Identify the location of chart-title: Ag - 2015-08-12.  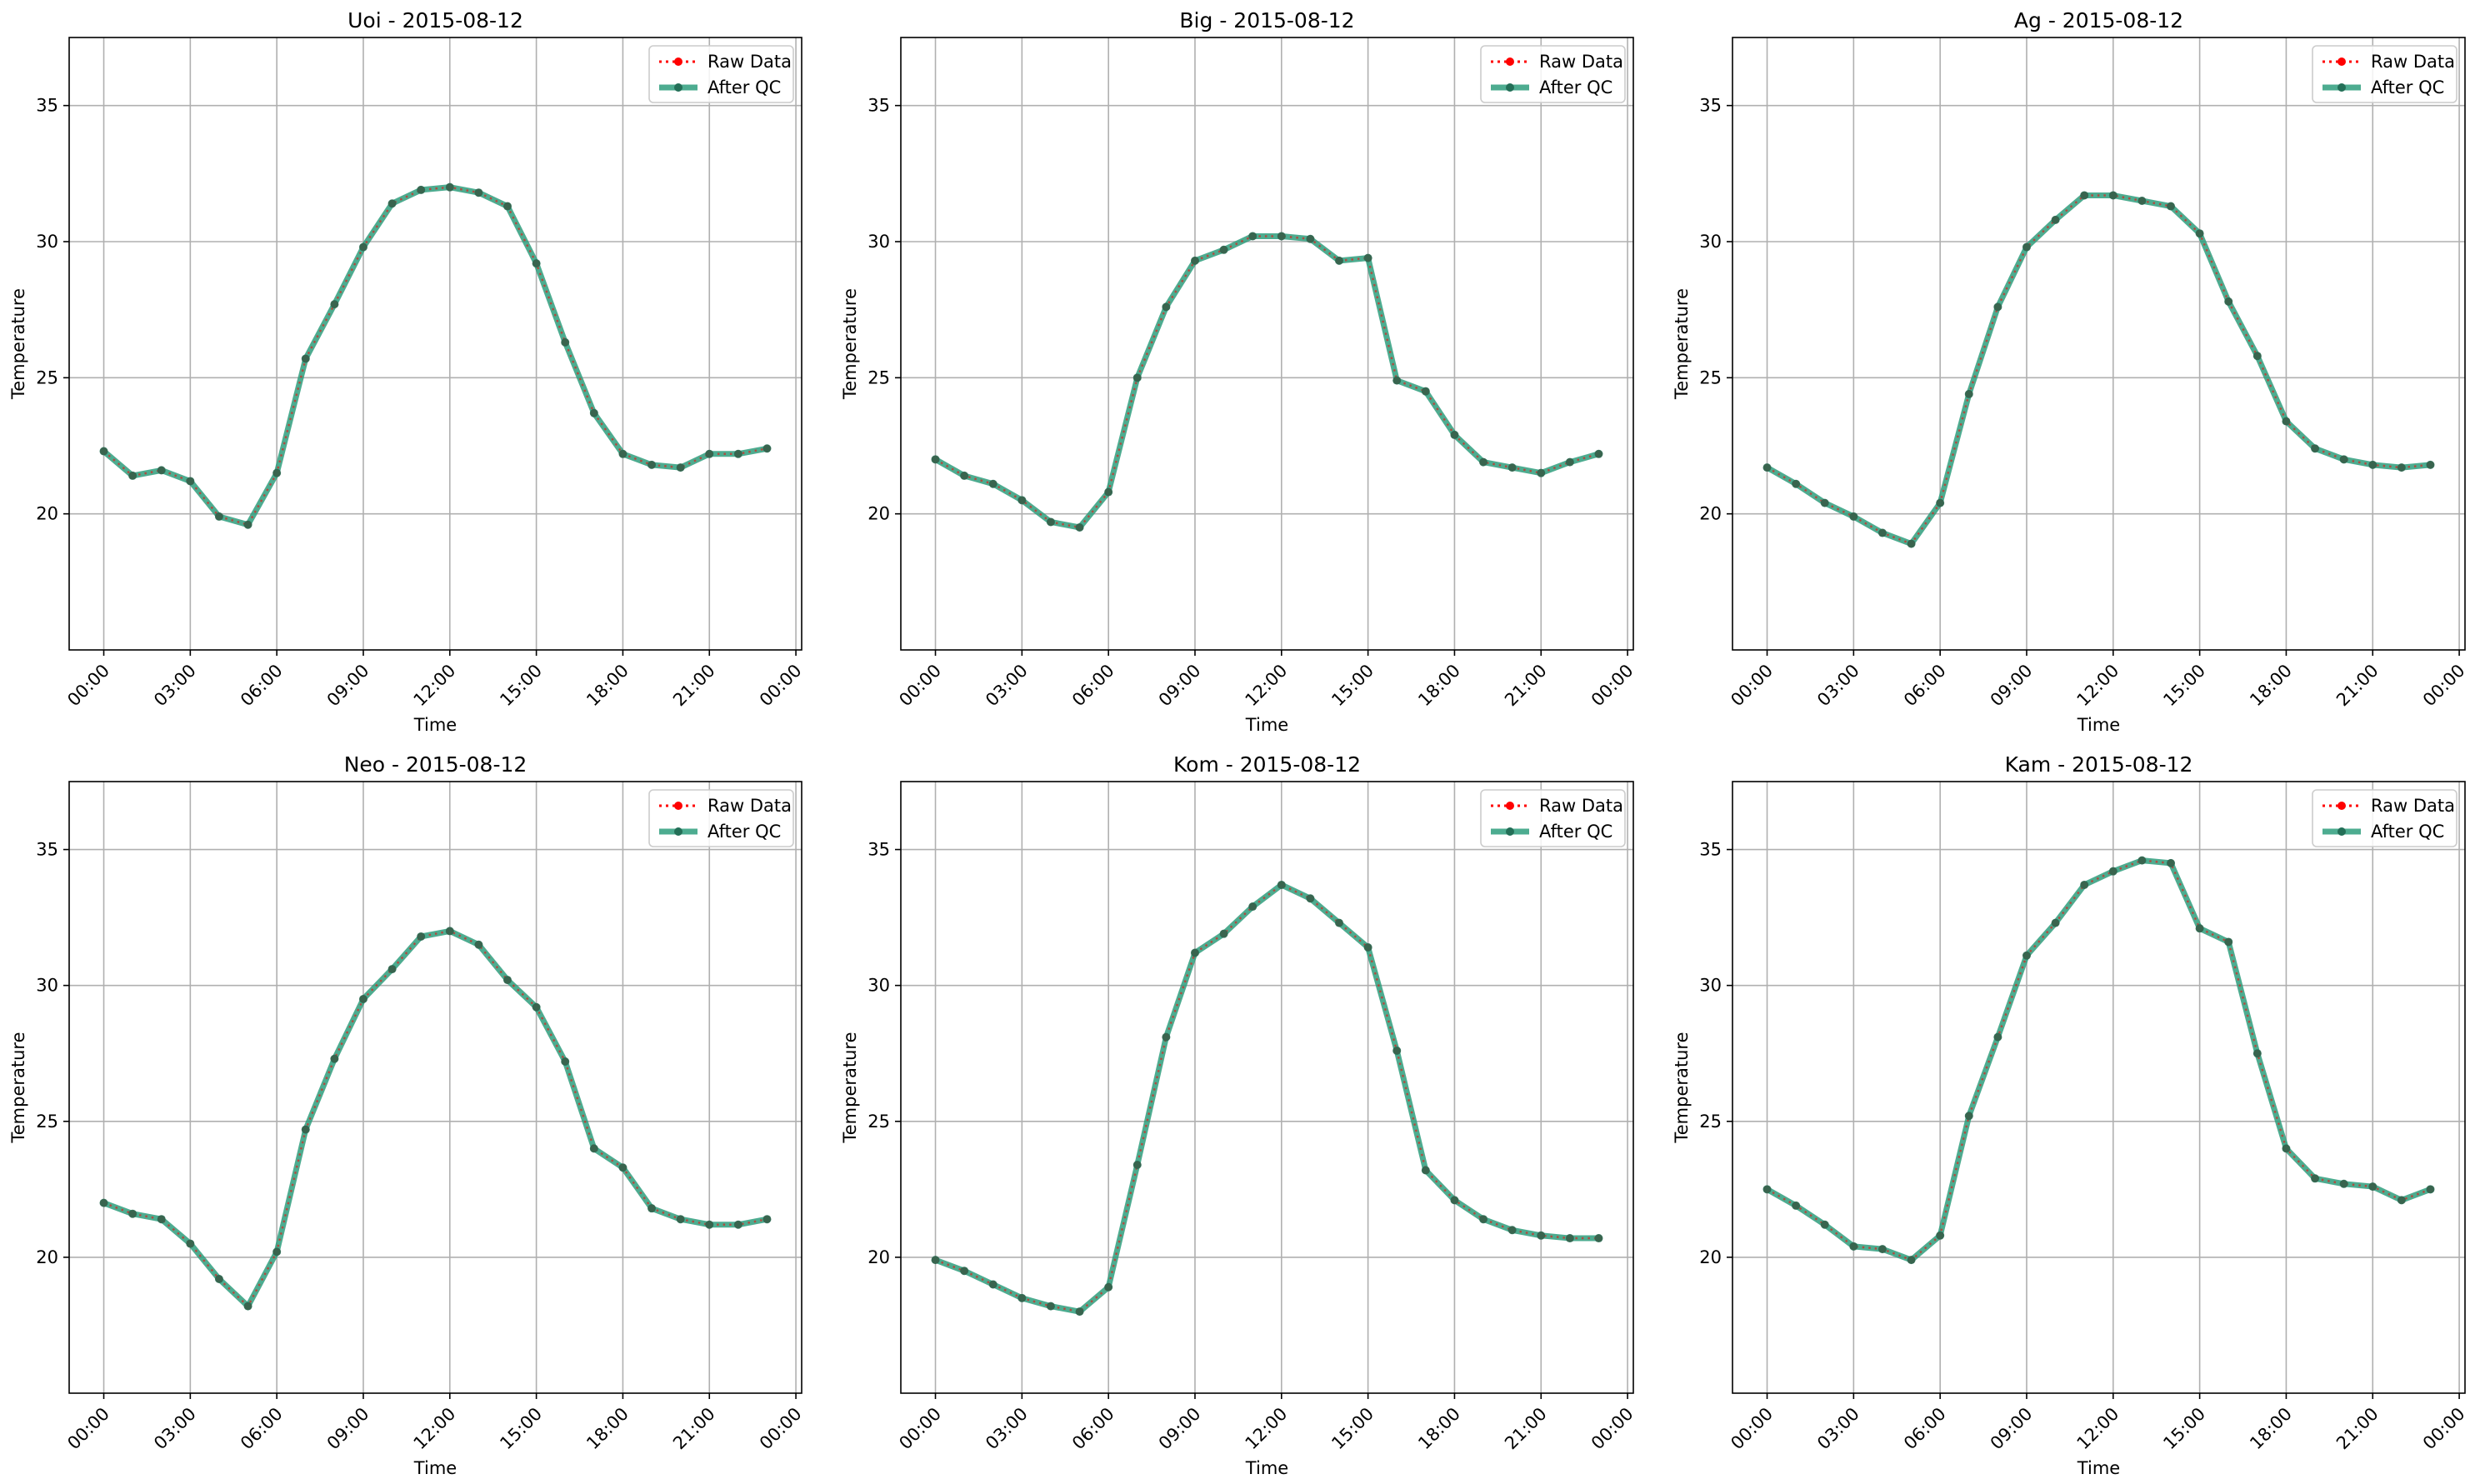
(2098, 20).